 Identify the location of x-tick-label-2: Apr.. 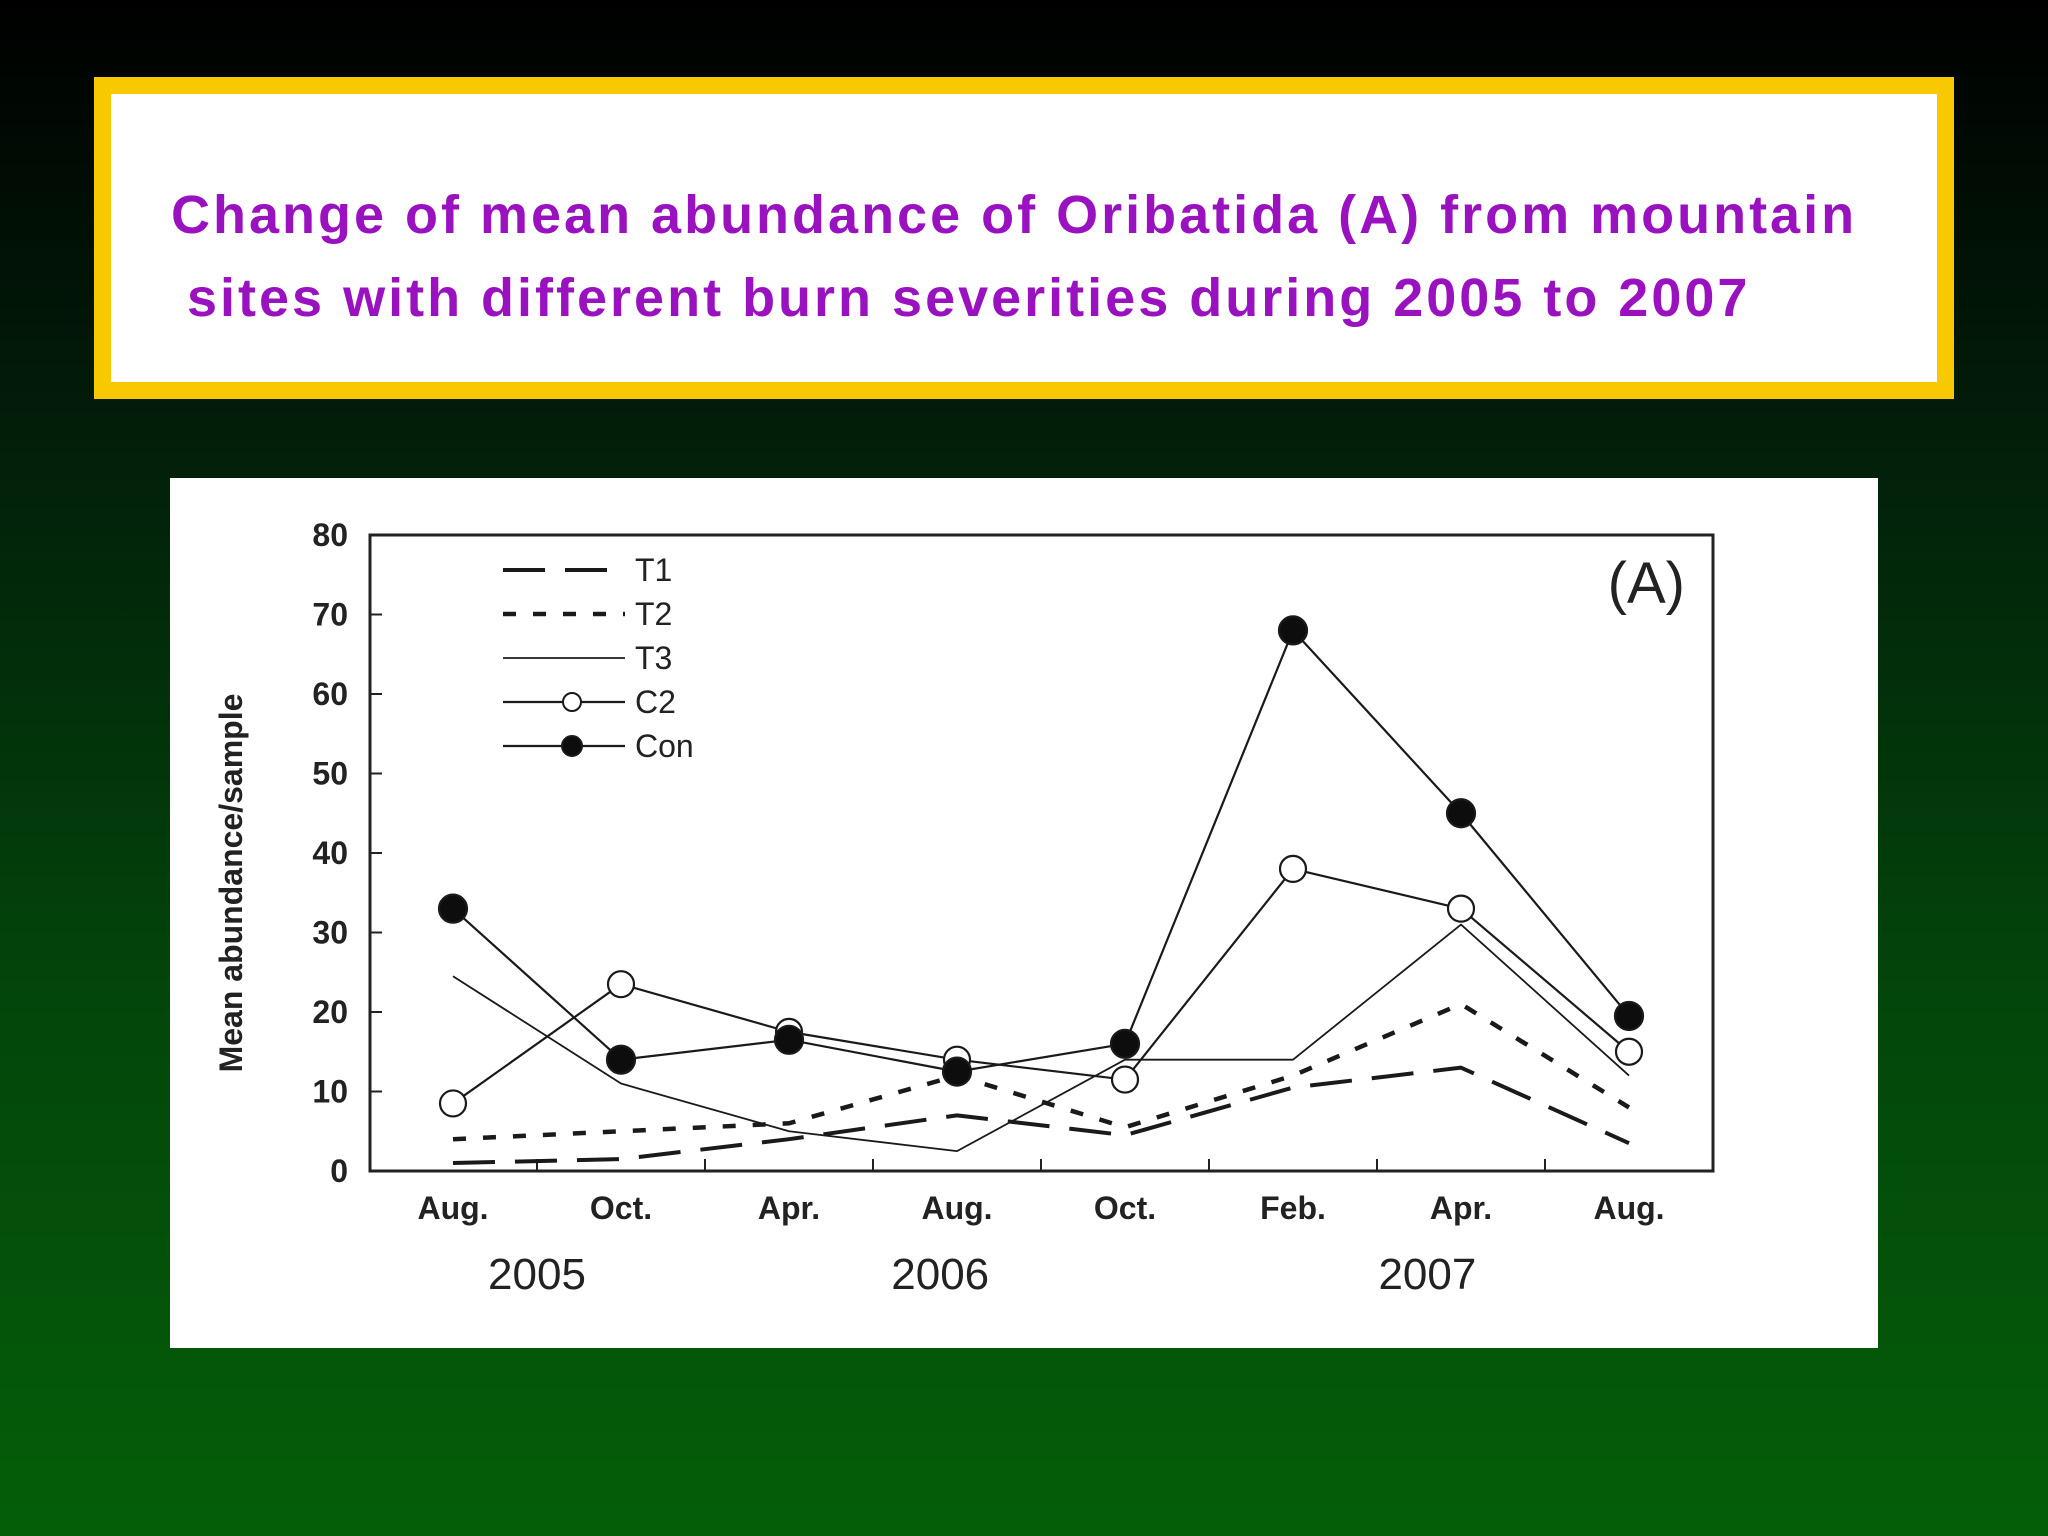
(789, 1208).